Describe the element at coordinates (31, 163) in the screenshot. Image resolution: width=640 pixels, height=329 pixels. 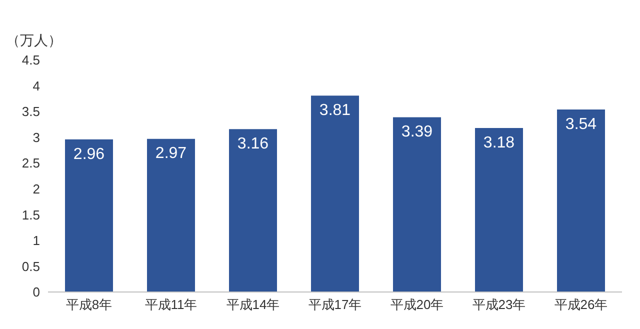
I see `y-tick-label: 2.5` at that location.